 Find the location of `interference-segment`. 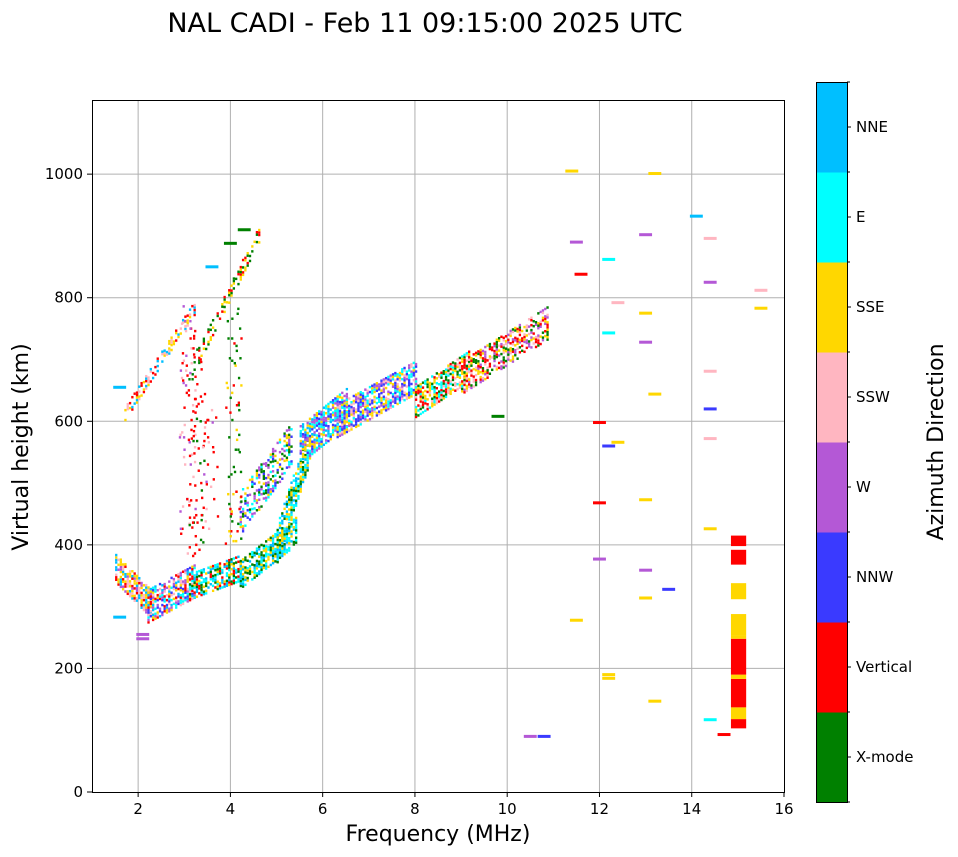

interference-segment is located at coordinates (738, 693).